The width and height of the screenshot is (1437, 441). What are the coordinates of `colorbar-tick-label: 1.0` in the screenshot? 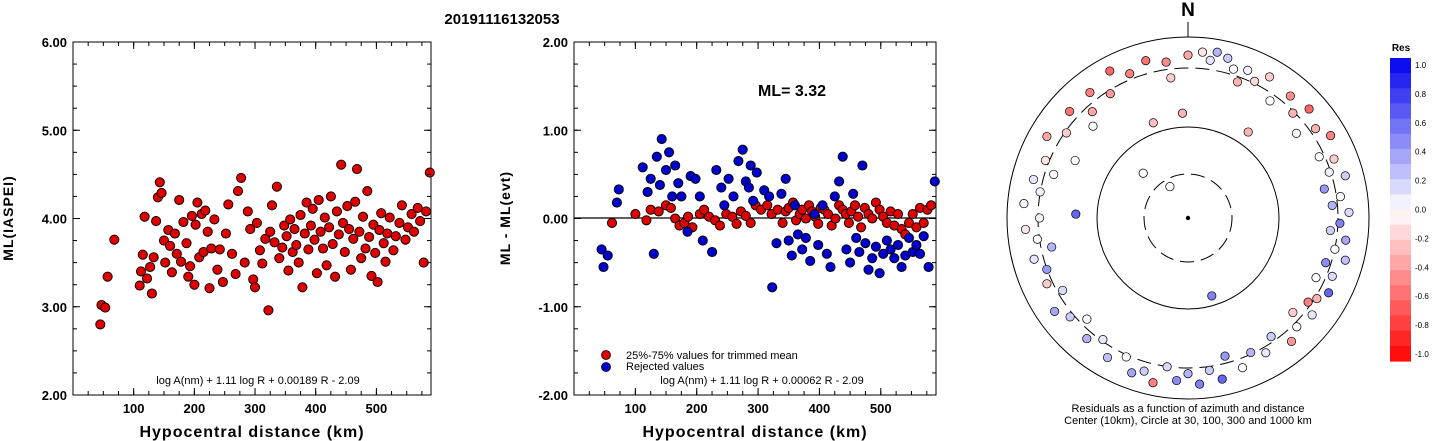 It's located at (1421, 65).